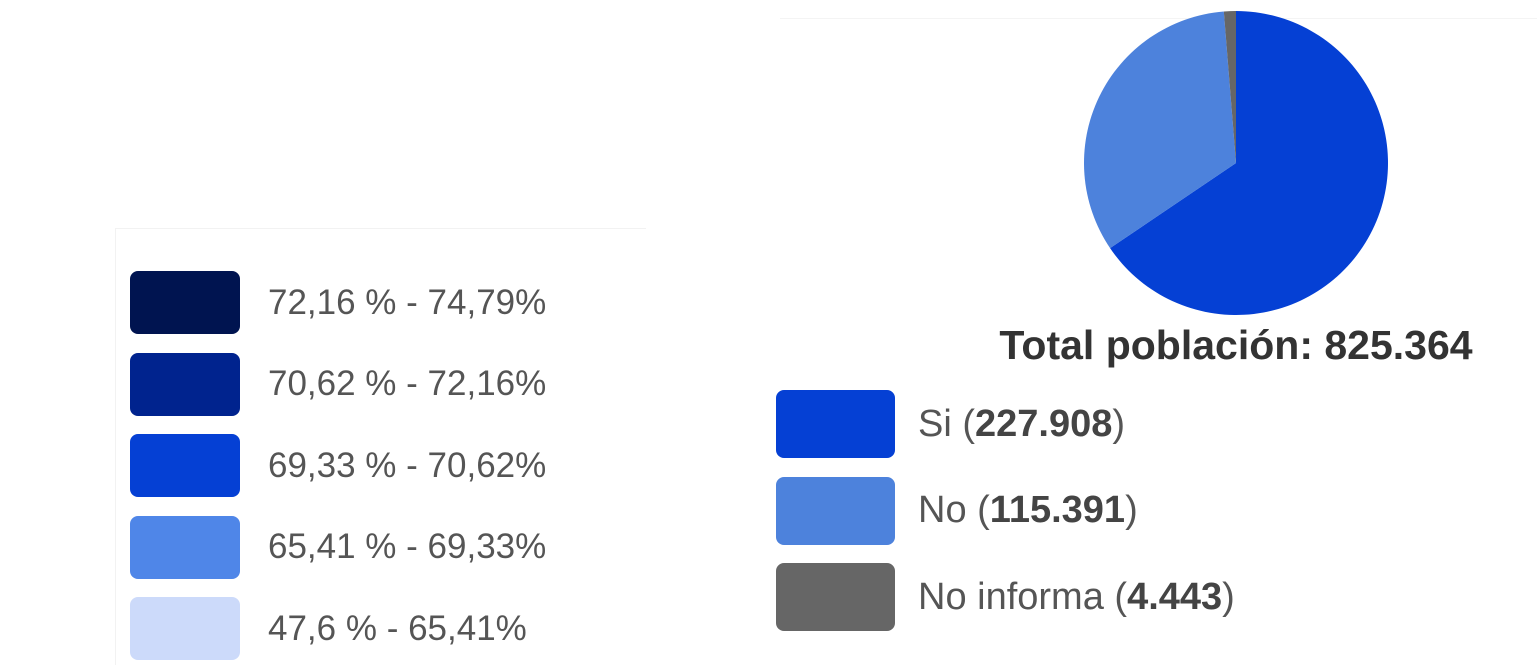  I want to click on pie-legend-item: No informa4.443, so click(1005, 597).